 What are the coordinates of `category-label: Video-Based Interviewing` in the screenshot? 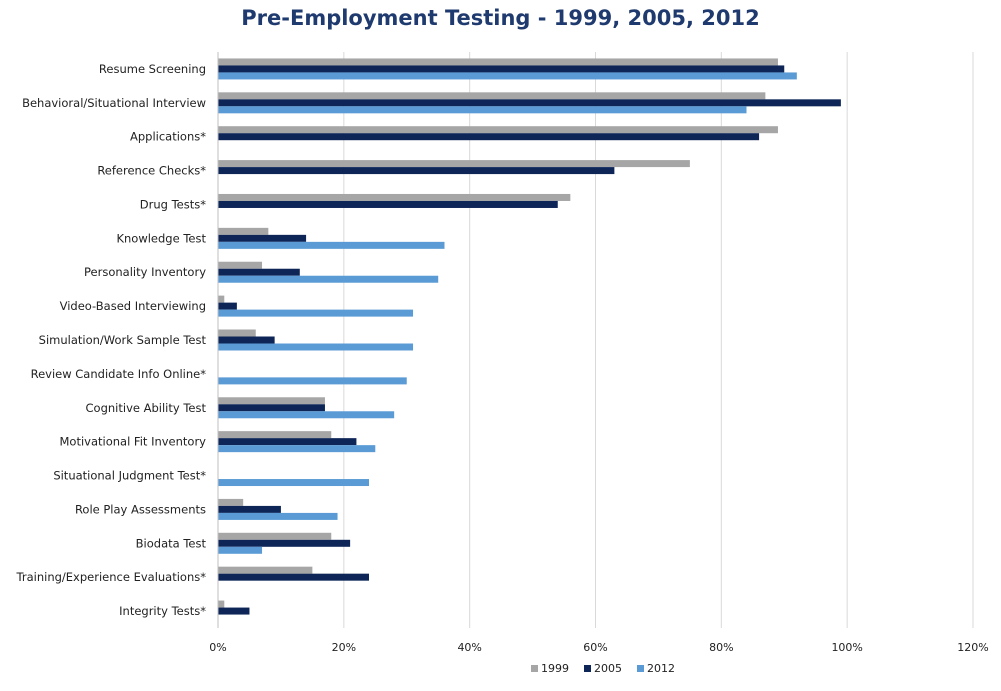 It's located at (133, 306).